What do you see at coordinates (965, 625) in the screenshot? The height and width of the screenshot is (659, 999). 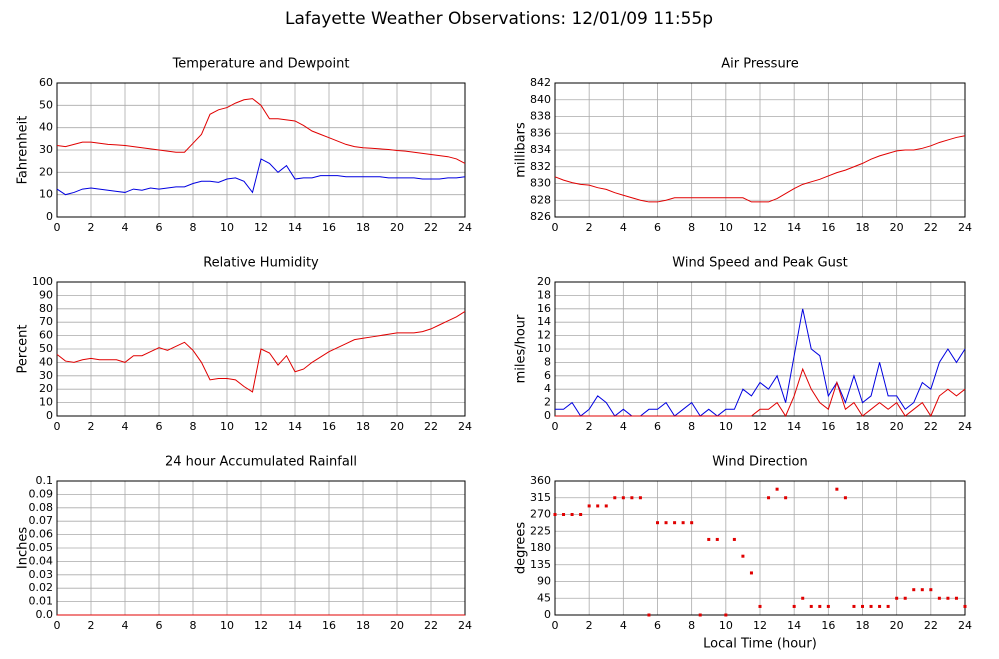 I see `x-tick-label: 24` at bounding box center [965, 625].